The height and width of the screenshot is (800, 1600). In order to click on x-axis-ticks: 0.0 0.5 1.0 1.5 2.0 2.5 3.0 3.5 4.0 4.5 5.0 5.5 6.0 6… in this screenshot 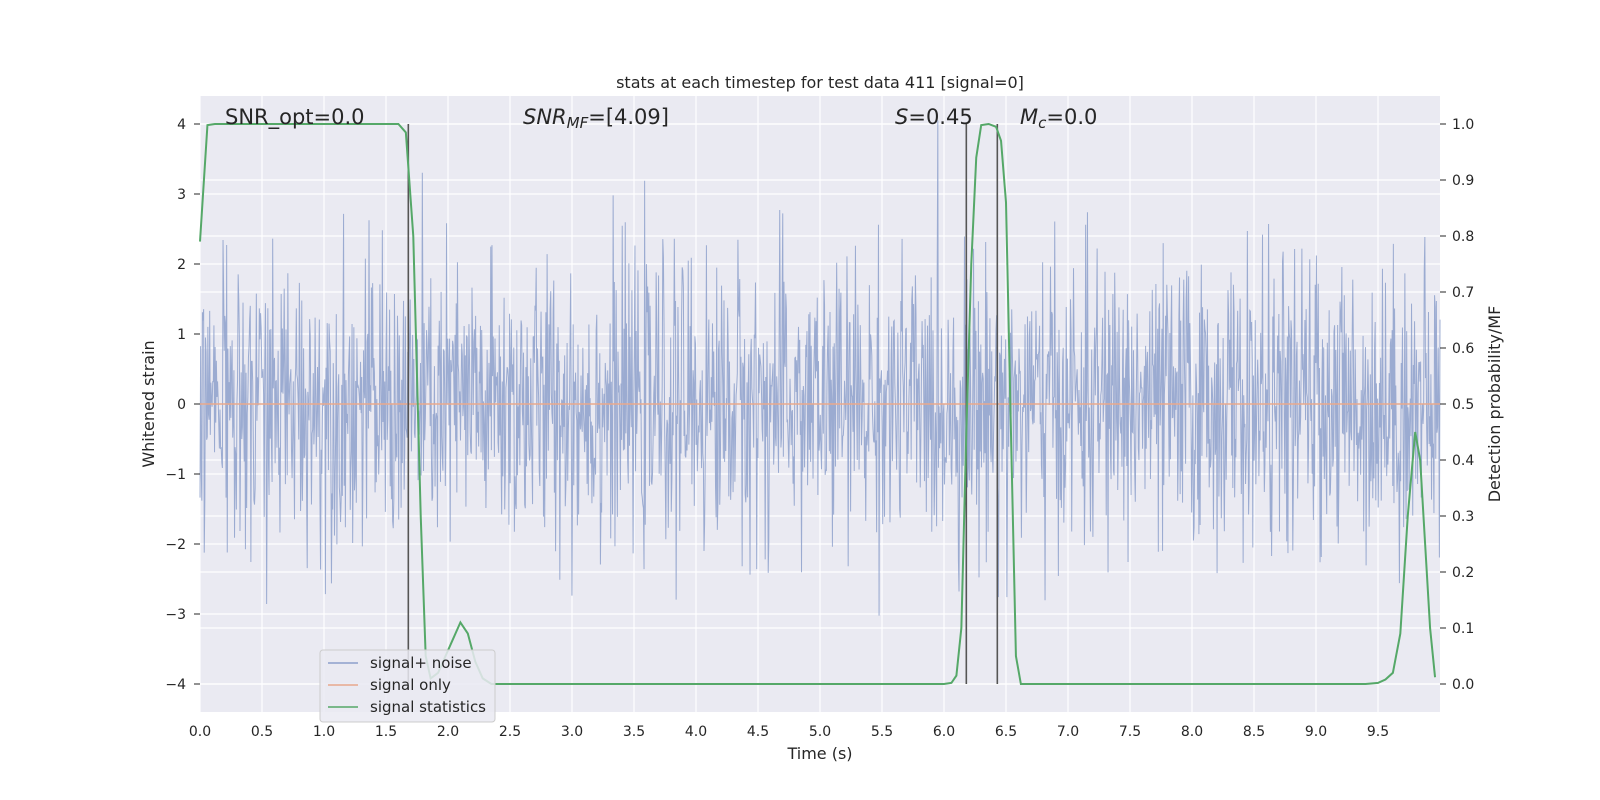, I will do `click(789, 732)`.